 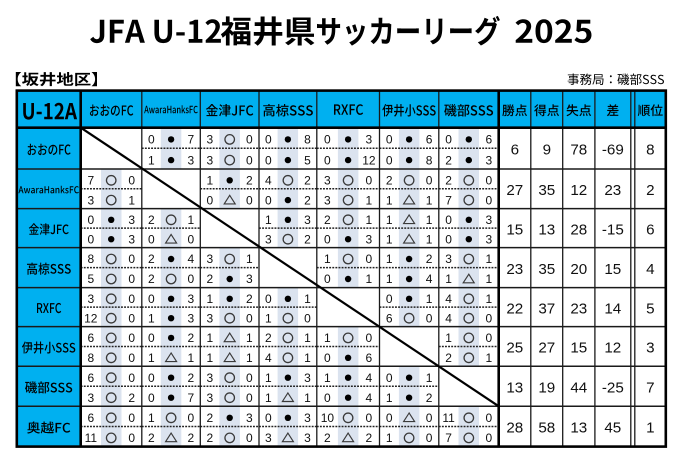 I want to click on svg-text: 13, so click(x=514, y=388).